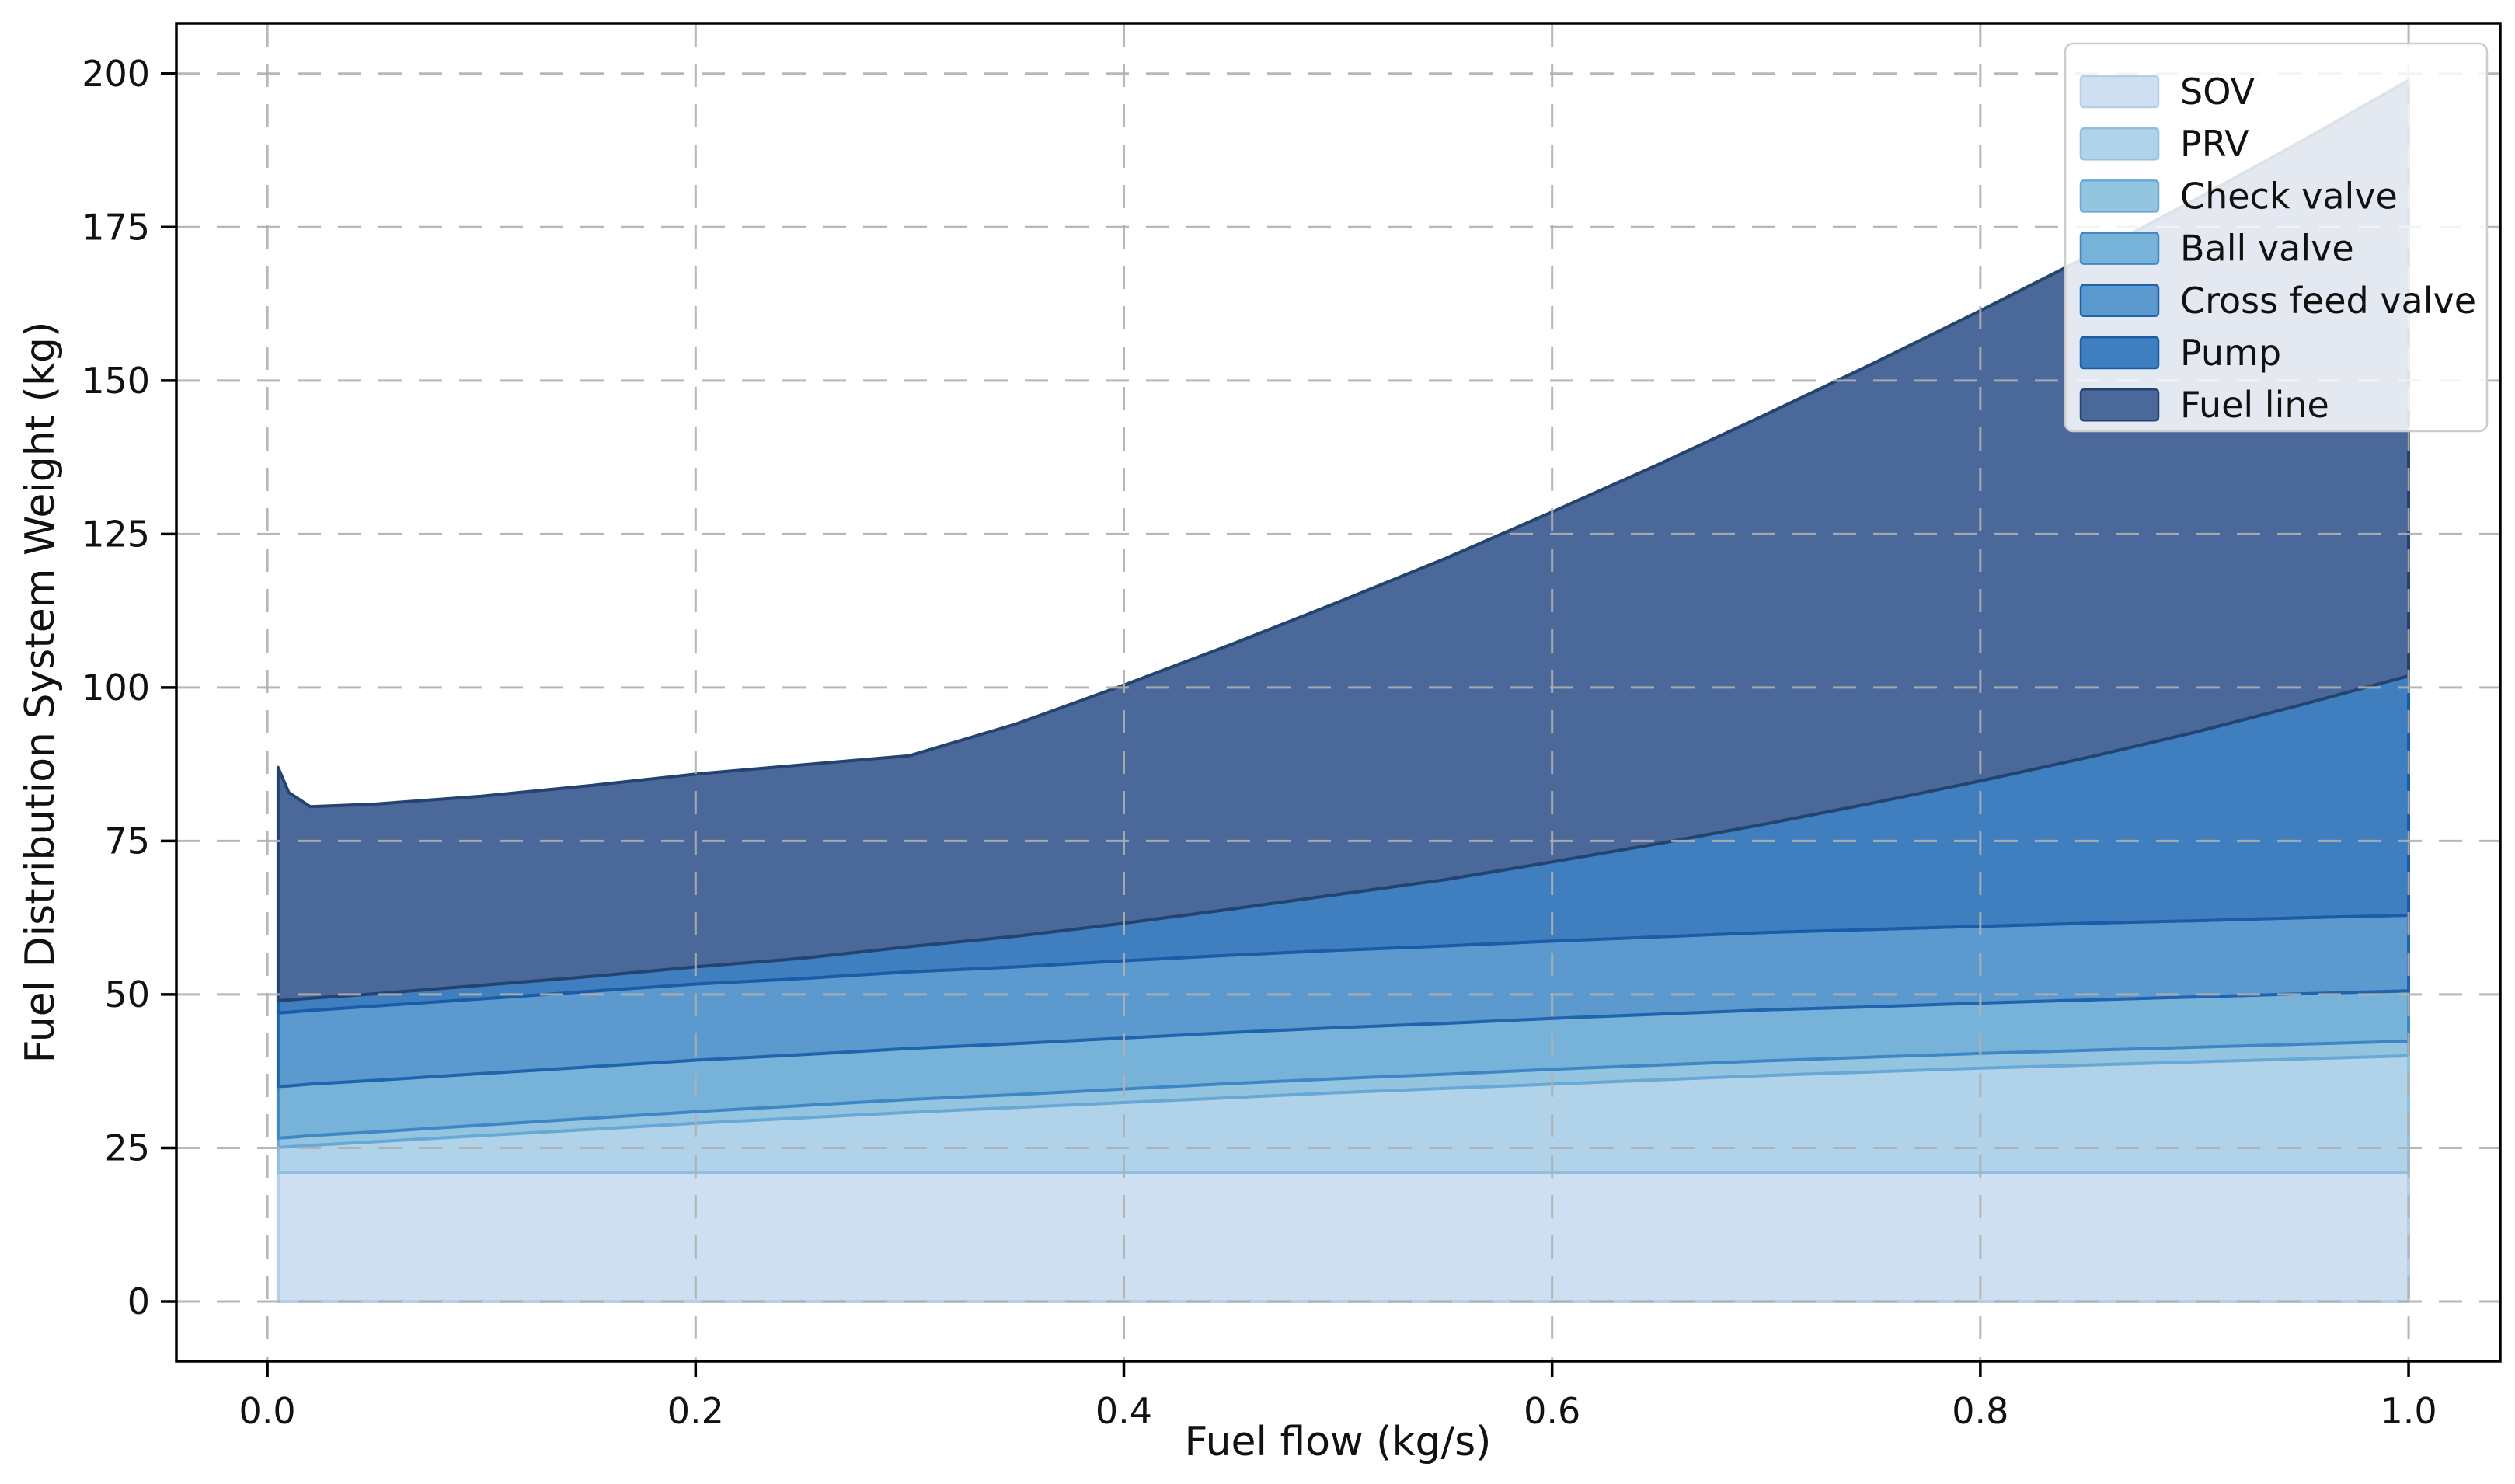 The width and height of the screenshot is (2515, 1484). Describe the element at coordinates (1552, 1411) in the screenshot. I see `x-tick-label-0.6: 0.6` at that location.